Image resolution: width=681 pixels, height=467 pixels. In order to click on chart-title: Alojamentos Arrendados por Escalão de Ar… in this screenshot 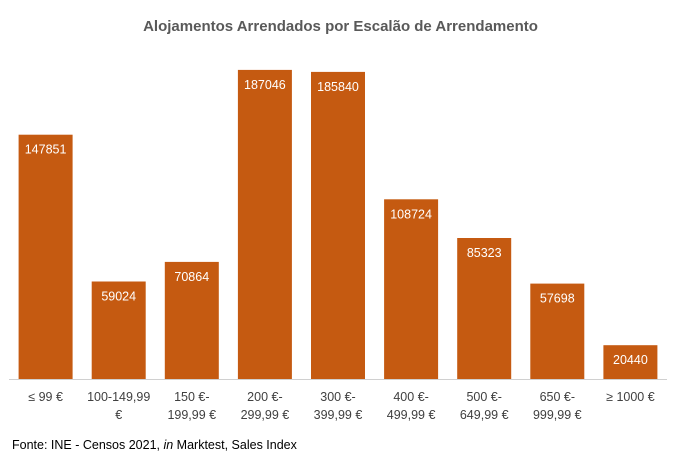, I will do `click(340, 26)`.